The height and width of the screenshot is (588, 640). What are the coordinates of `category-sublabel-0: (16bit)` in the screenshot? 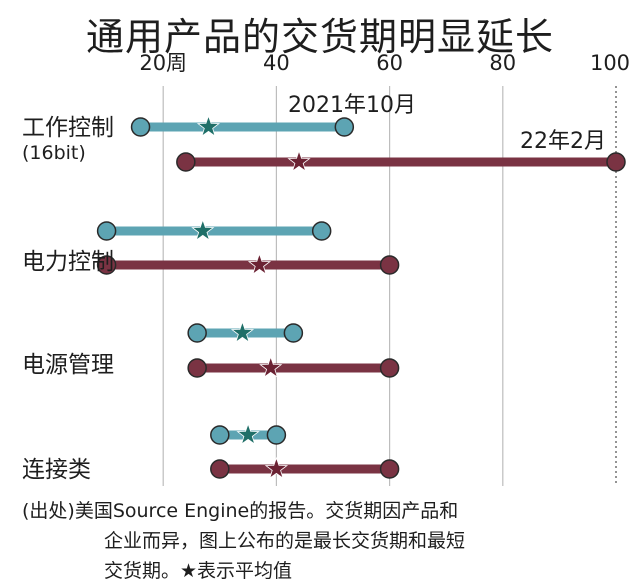 It's located at (54, 153).